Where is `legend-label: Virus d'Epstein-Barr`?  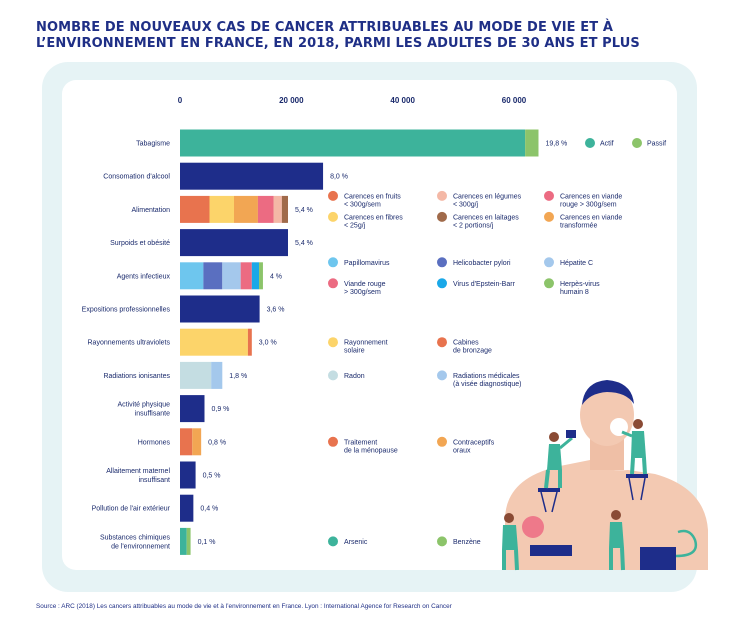 legend-label: Virus d'Epstein-Barr is located at coordinates (484, 284).